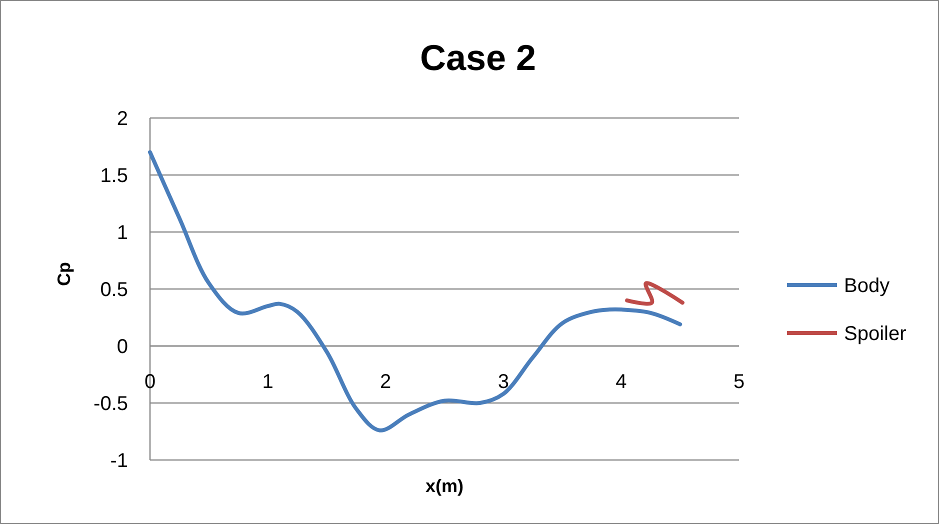 The height and width of the screenshot is (524, 939). Describe the element at coordinates (268, 382) in the screenshot. I see `x-tick-label: 1` at that location.